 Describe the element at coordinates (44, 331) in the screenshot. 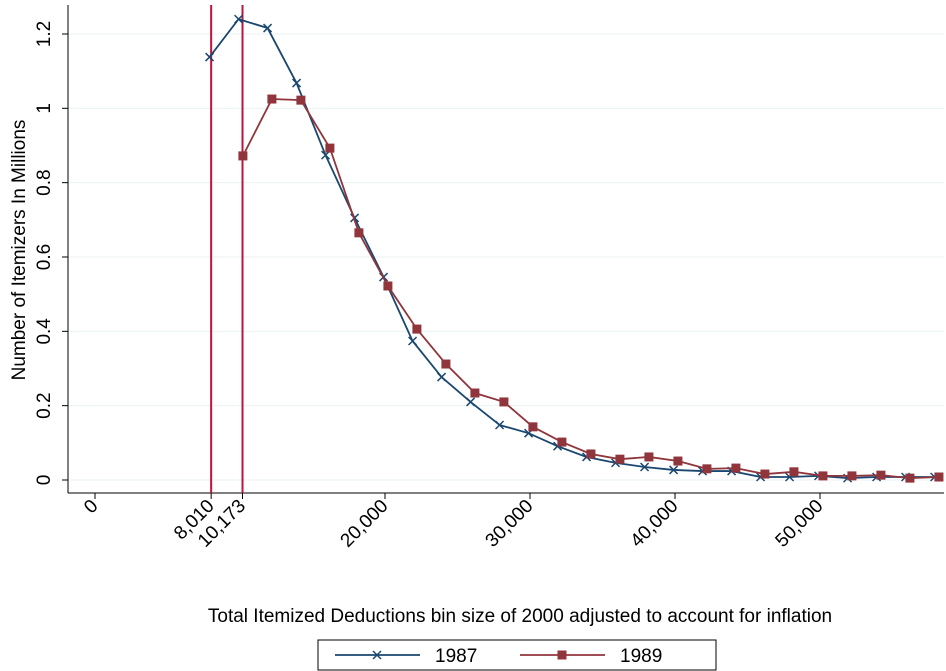

I see `y-tick-label: 0.4` at that location.